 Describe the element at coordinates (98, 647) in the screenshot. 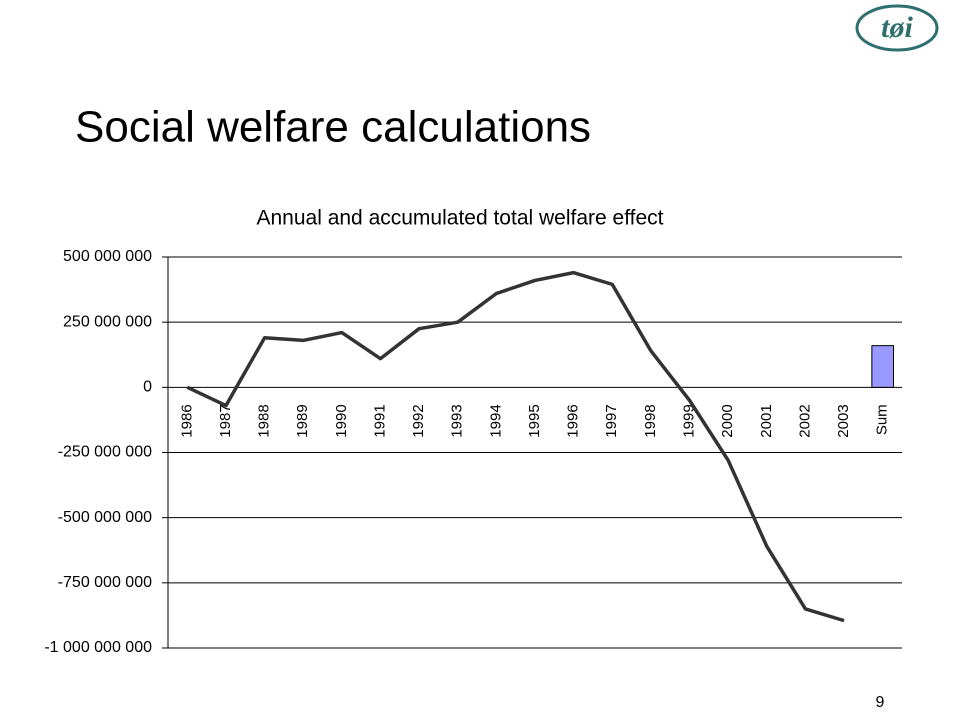

I see `y-tick-label: -1 000 000 000` at that location.